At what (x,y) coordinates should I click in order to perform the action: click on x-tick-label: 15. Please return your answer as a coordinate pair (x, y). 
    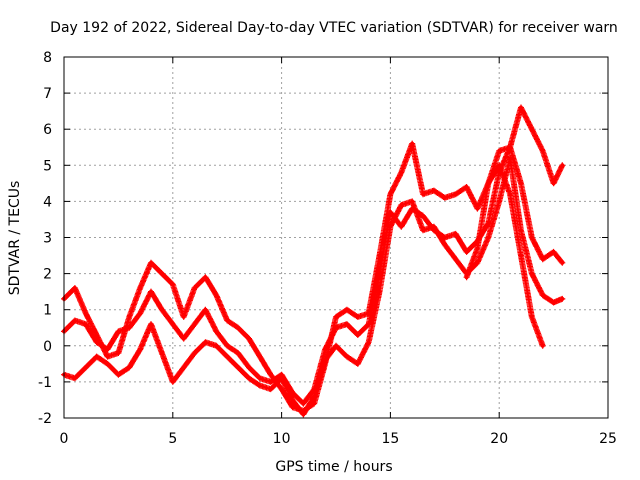
    Looking at the image, I should click on (390, 439).